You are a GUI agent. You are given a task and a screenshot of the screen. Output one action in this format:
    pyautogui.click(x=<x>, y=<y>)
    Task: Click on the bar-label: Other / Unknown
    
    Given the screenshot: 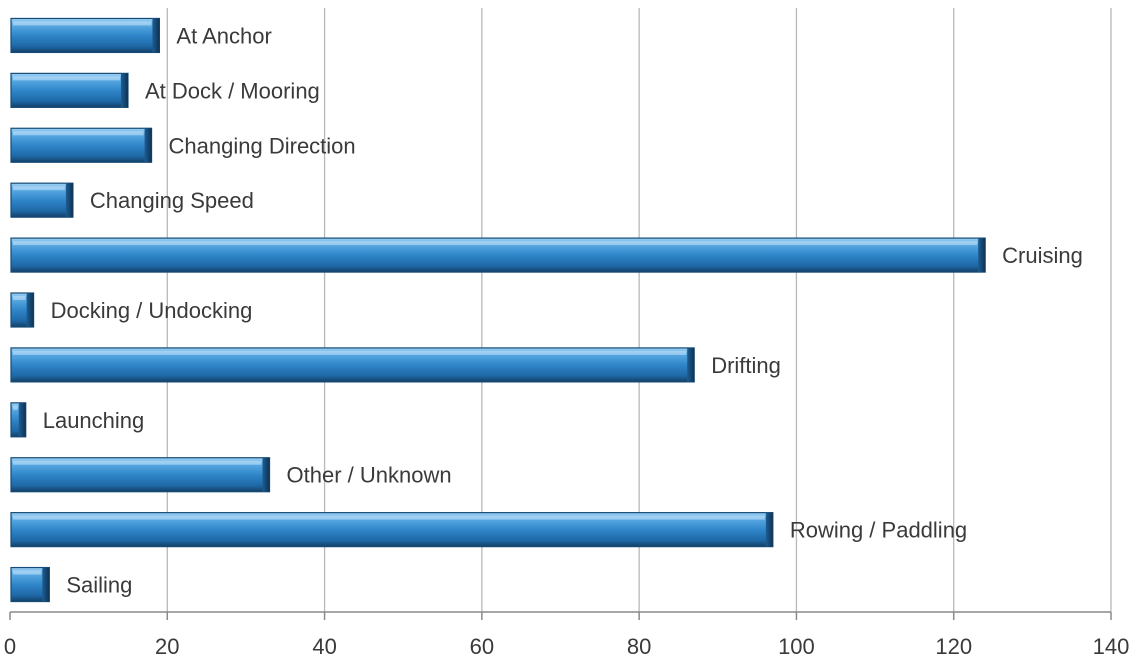 What is the action you would take?
    pyautogui.click(x=369, y=475)
    